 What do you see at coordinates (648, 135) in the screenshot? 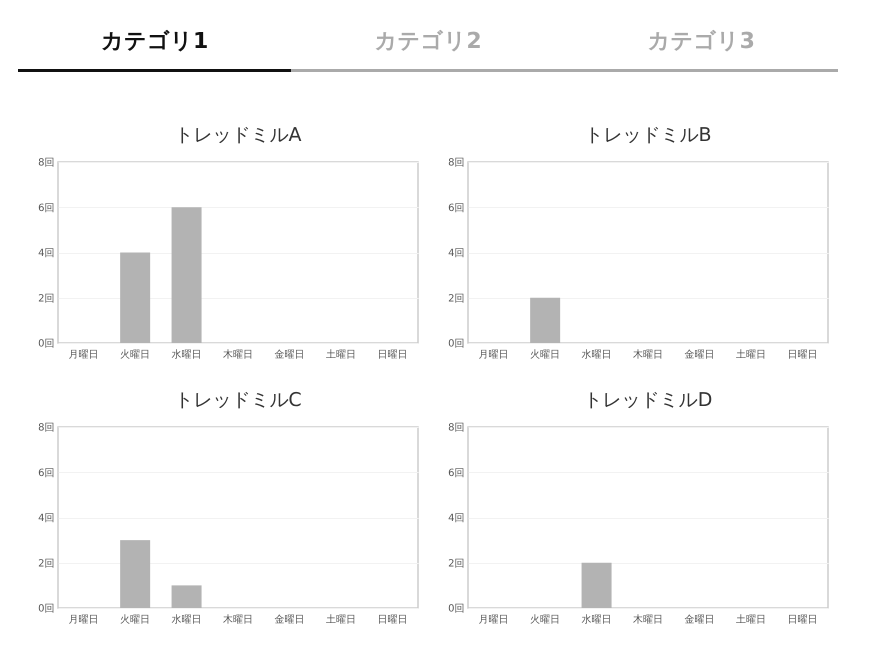
I see `chart-title: トレッドミルB` at bounding box center [648, 135].